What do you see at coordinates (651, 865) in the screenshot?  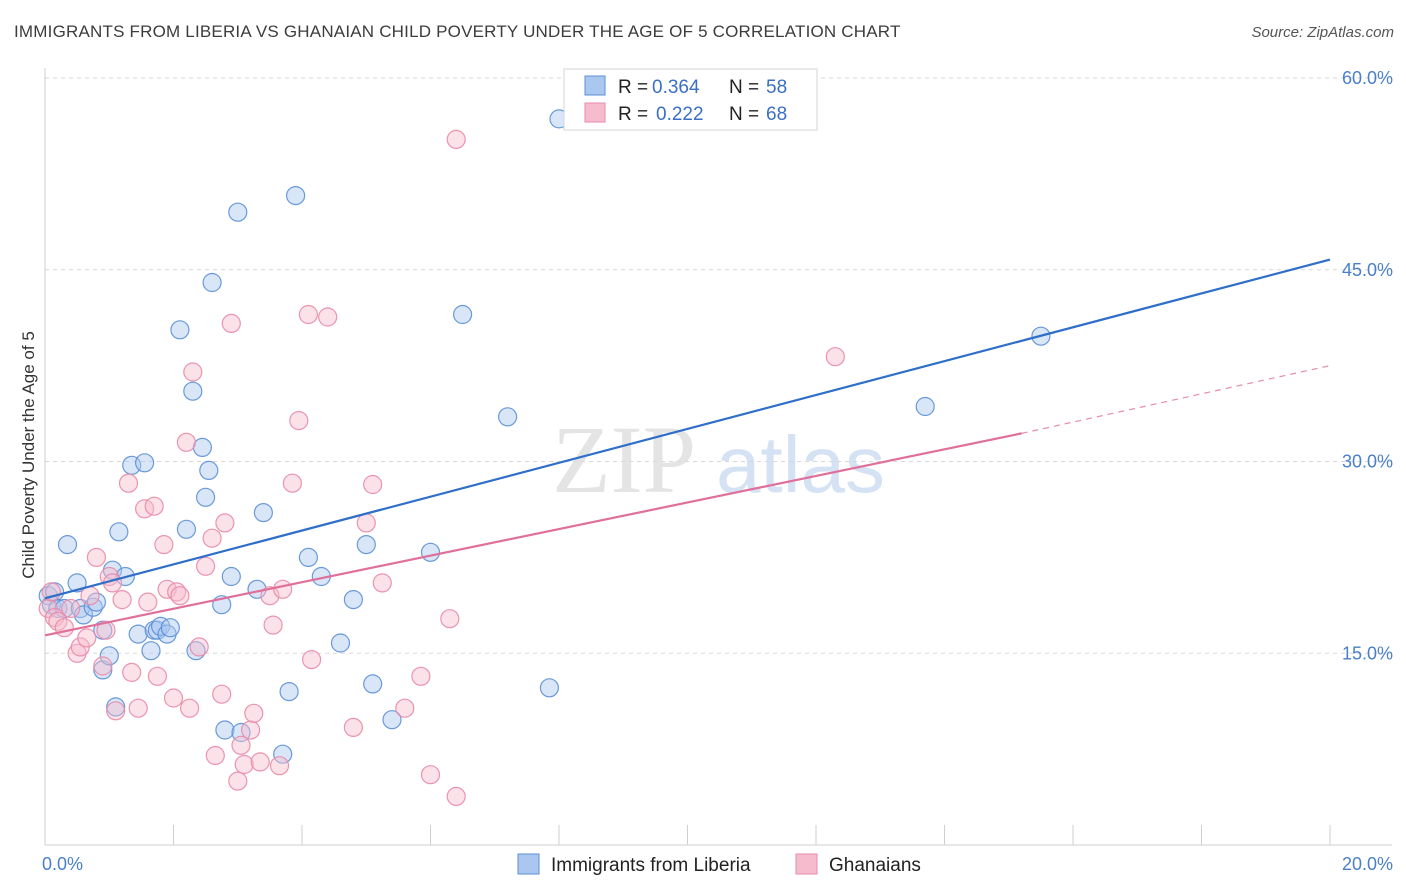 I see `series-legend-label-blue: Immigrants from Liberia` at bounding box center [651, 865].